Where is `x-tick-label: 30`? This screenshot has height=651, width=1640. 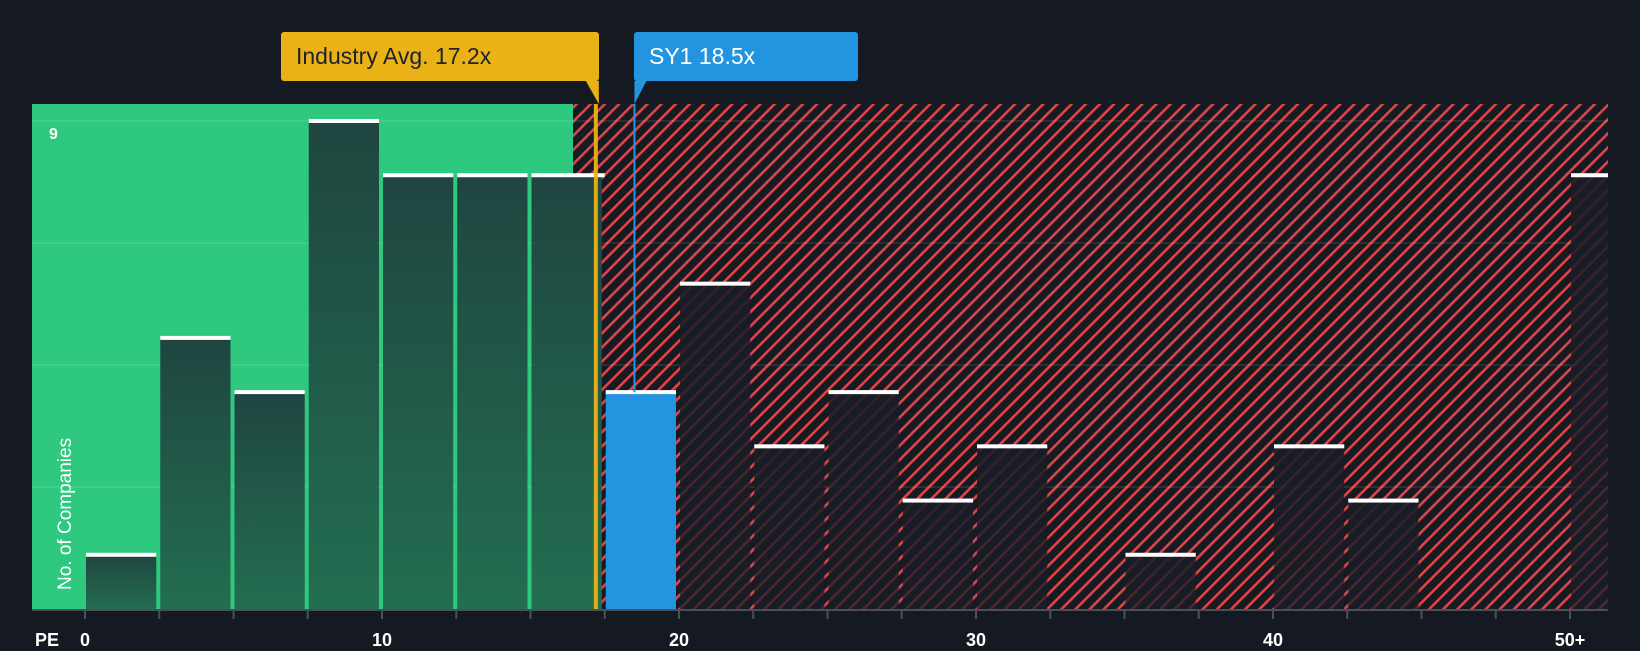
x-tick-label: 30 is located at coordinates (976, 640).